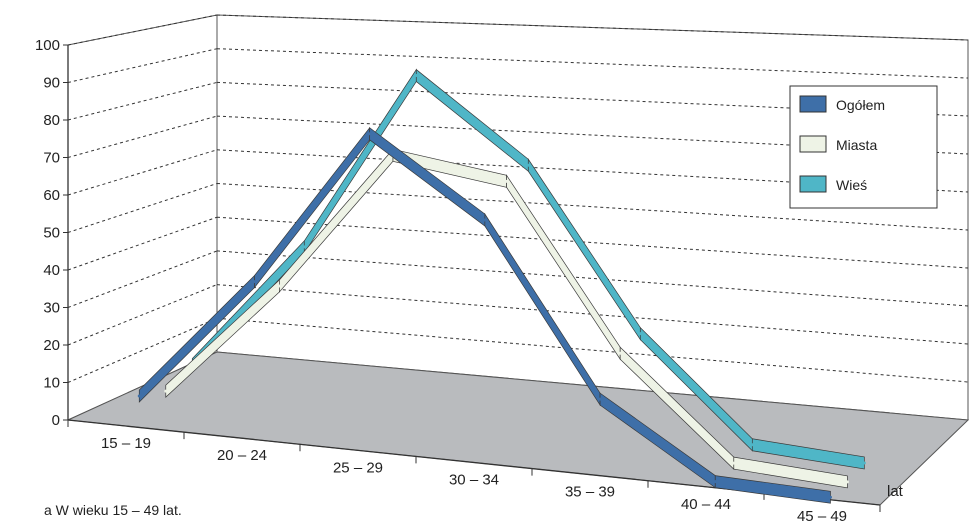 The image size is (971, 524). Describe the element at coordinates (51, 308) in the screenshot. I see `y-tick-label: 30` at that location.